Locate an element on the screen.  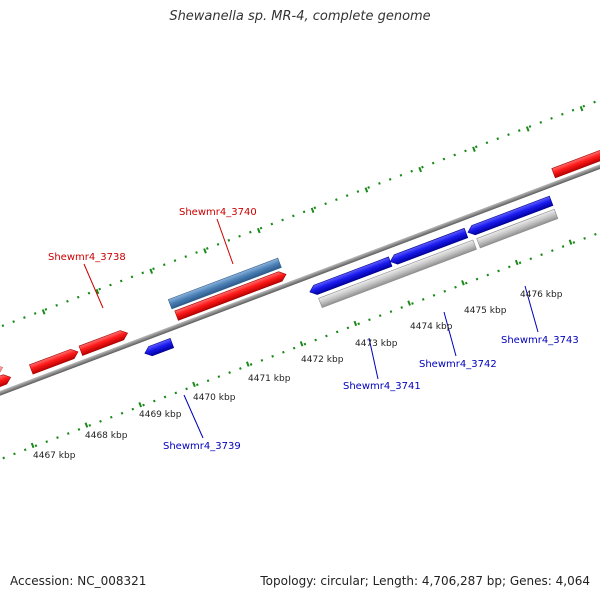
kbp-label: 4474 kbp is located at coordinates (431, 327).